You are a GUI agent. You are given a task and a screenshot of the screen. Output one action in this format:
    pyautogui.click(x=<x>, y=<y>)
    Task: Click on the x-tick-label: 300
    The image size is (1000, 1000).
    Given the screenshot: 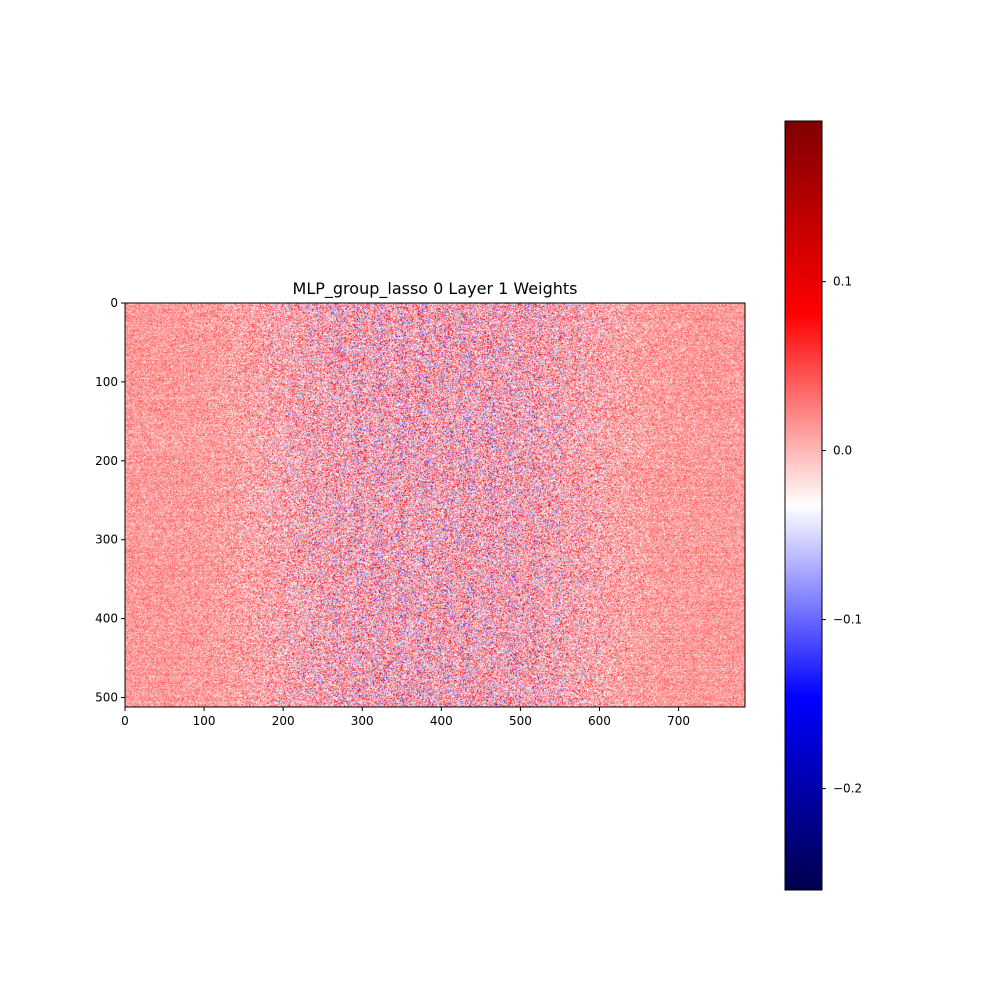 What is the action you would take?
    pyautogui.click(x=362, y=721)
    